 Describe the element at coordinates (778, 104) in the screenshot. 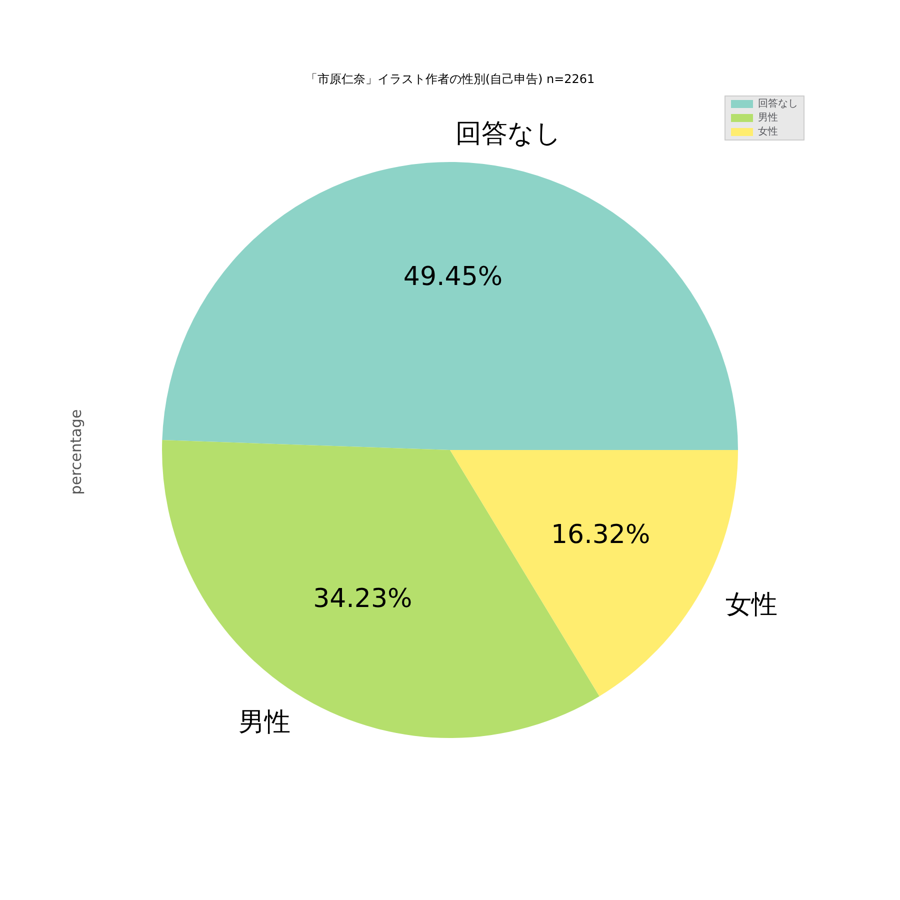

I see `legend-label: 回答なし` at that location.